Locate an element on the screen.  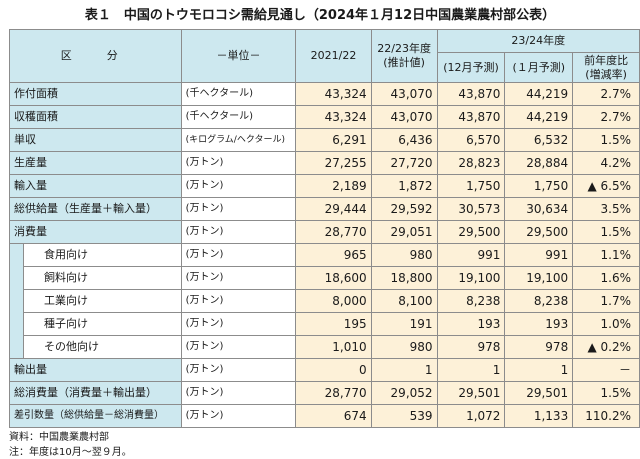
value-december: 29,501 is located at coordinates (471, 393).